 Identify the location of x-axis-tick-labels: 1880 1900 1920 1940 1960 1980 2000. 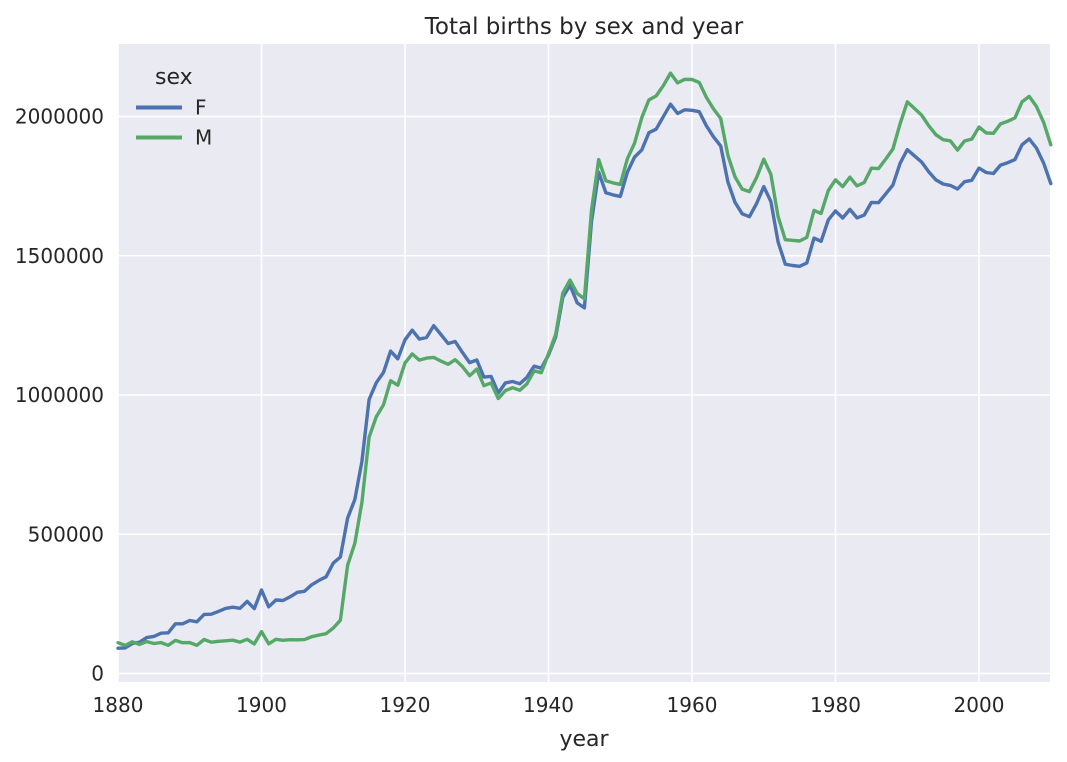
(549, 705).